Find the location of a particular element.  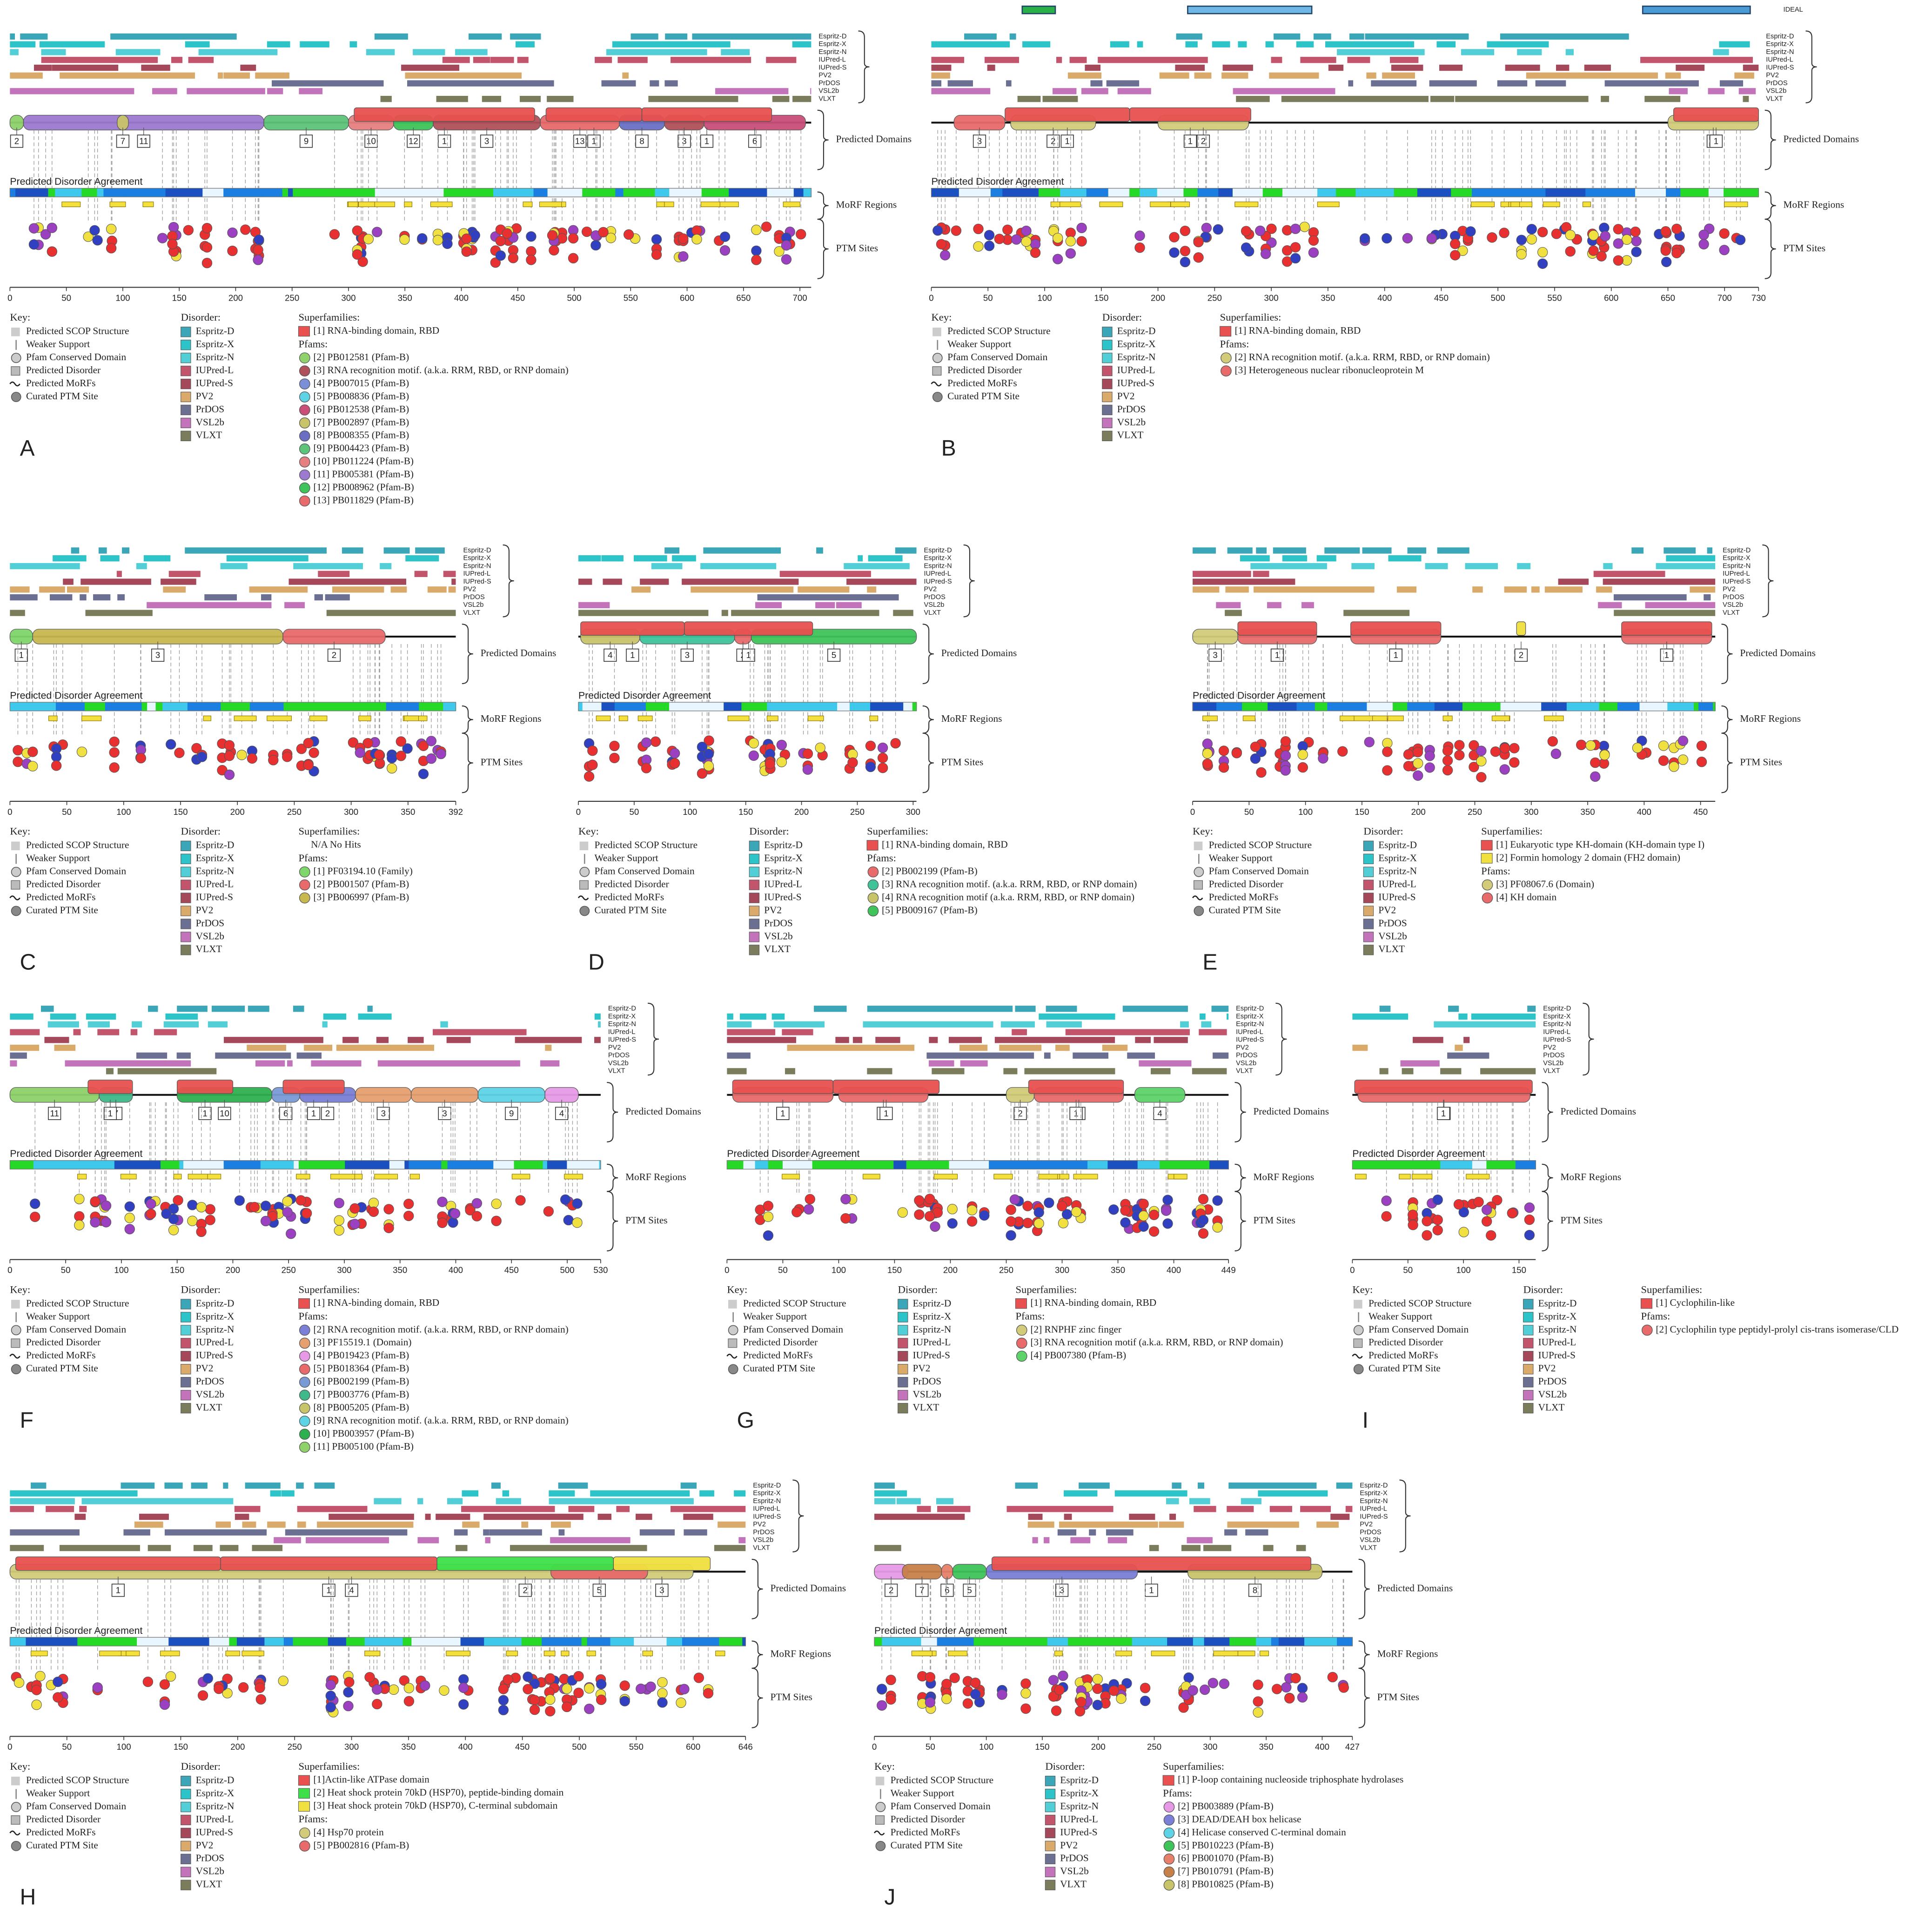

bracket is located at coordinates (1240, 1177).